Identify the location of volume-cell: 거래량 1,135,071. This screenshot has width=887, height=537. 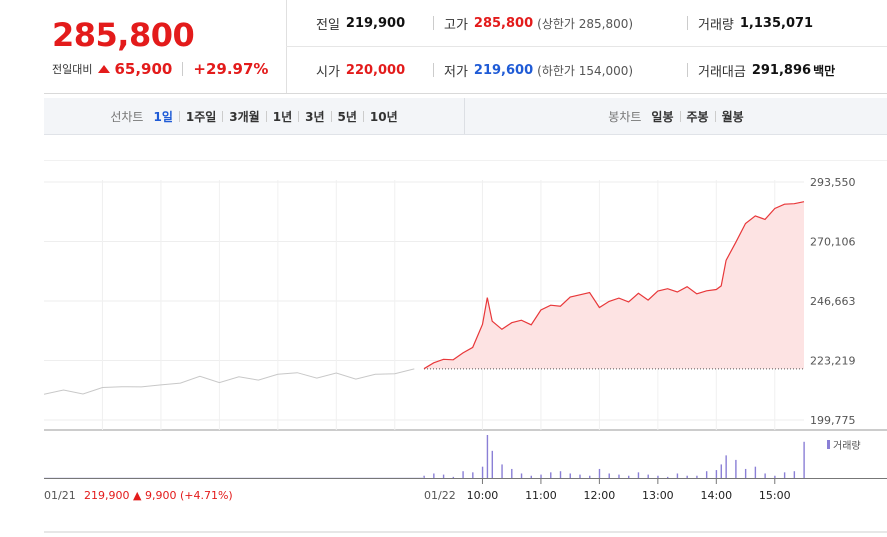
(755, 23).